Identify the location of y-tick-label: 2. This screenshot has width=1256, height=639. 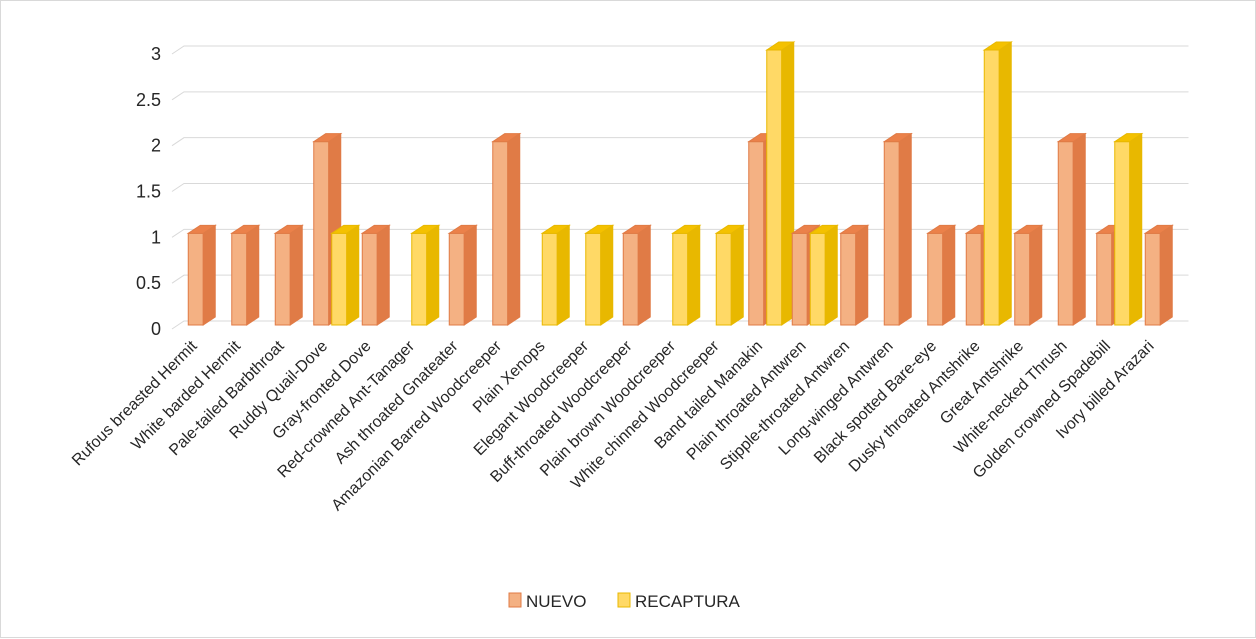
(156, 146).